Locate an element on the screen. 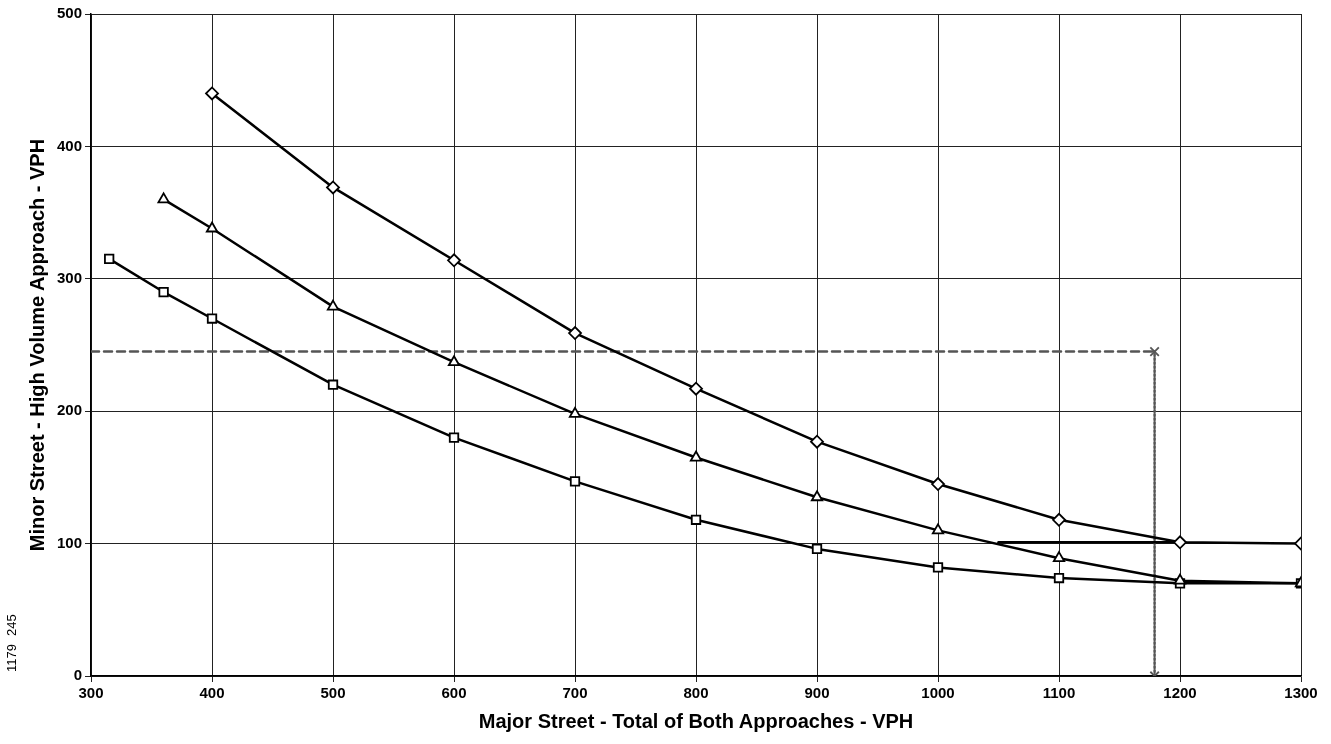 Image resolution: width=1331 pixels, height=744 pixels. x-tick-label: 1100 is located at coordinates (1059, 693).